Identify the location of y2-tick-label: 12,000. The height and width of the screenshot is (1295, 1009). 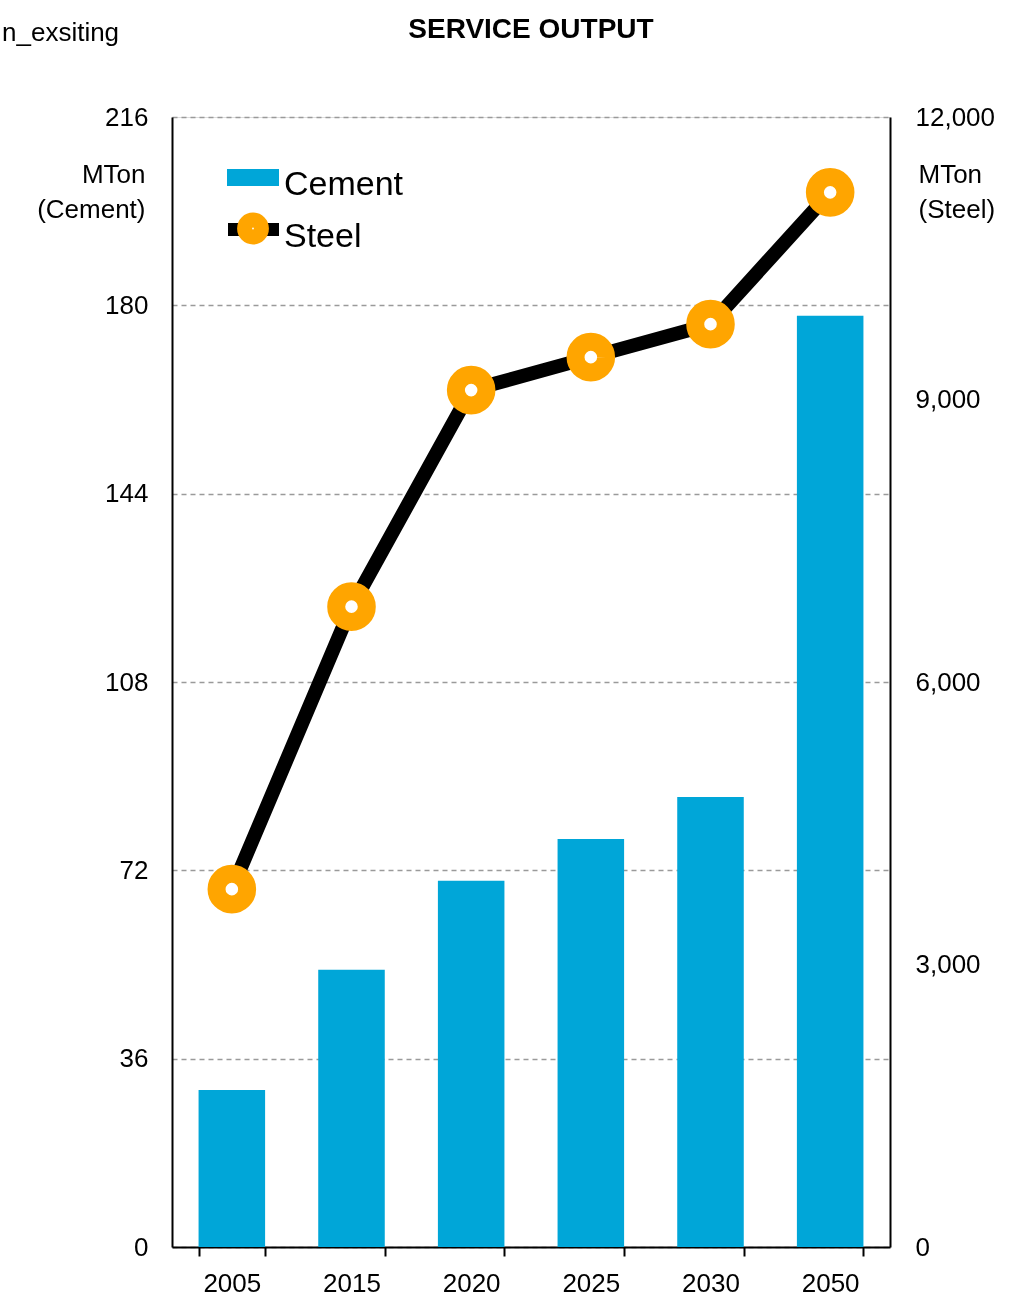
(955, 116).